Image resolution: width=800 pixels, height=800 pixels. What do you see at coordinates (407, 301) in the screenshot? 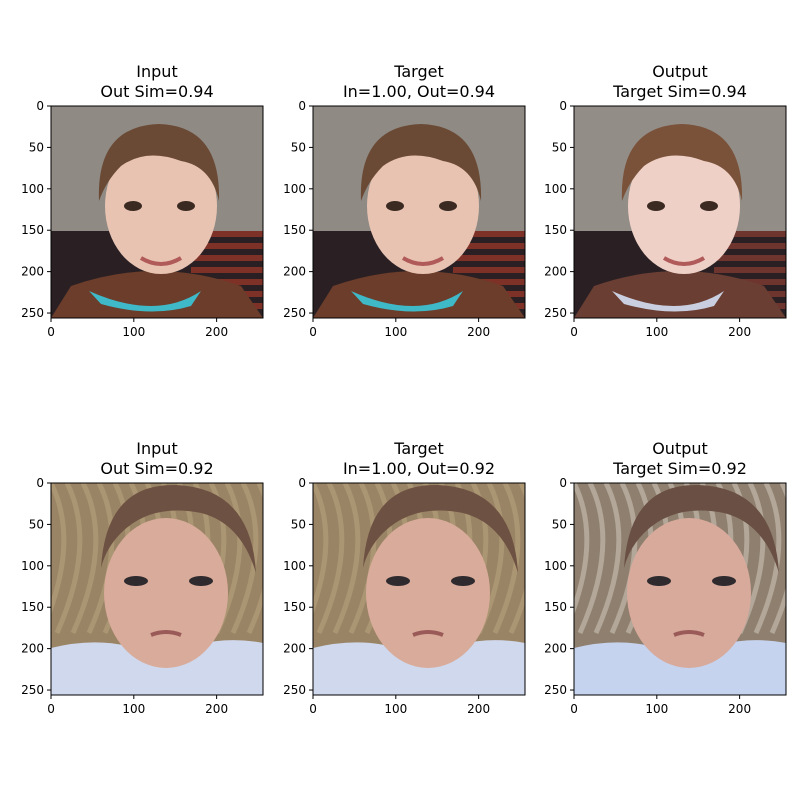
I see `collar` at bounding box center [407, 301].